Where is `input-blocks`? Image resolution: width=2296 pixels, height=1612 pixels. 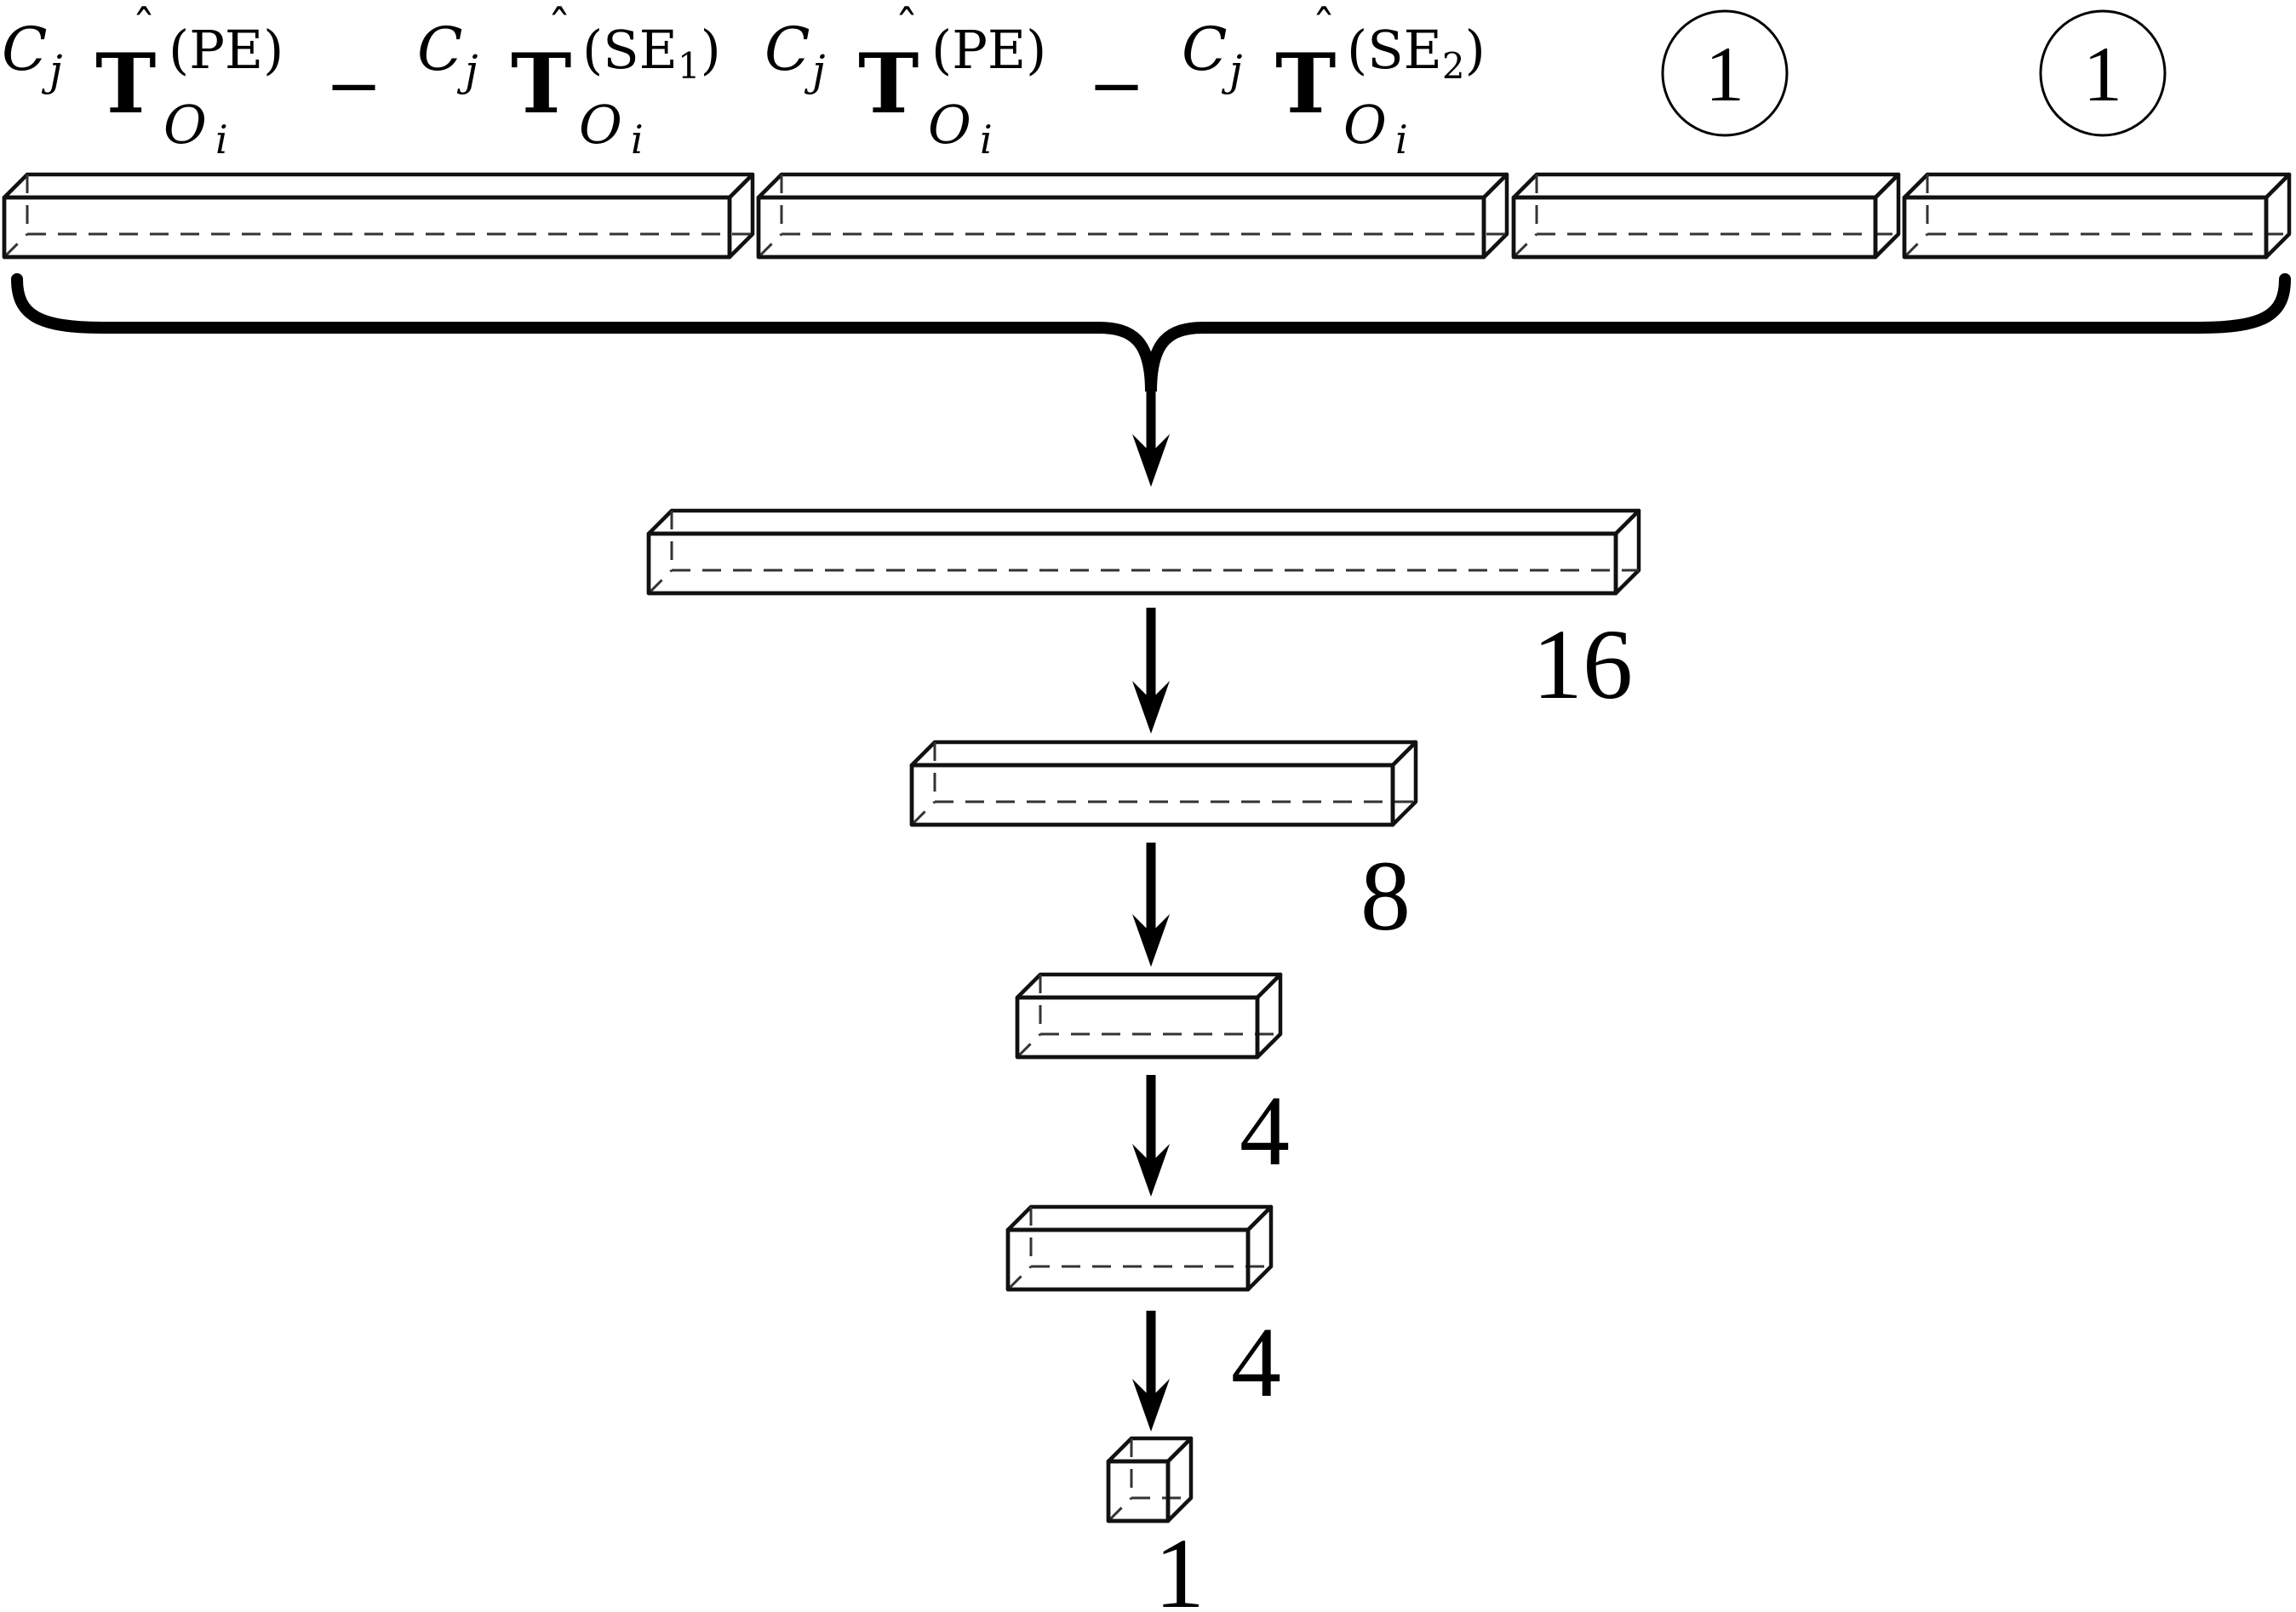 input-blocks is located at coordinates (1147, 216).